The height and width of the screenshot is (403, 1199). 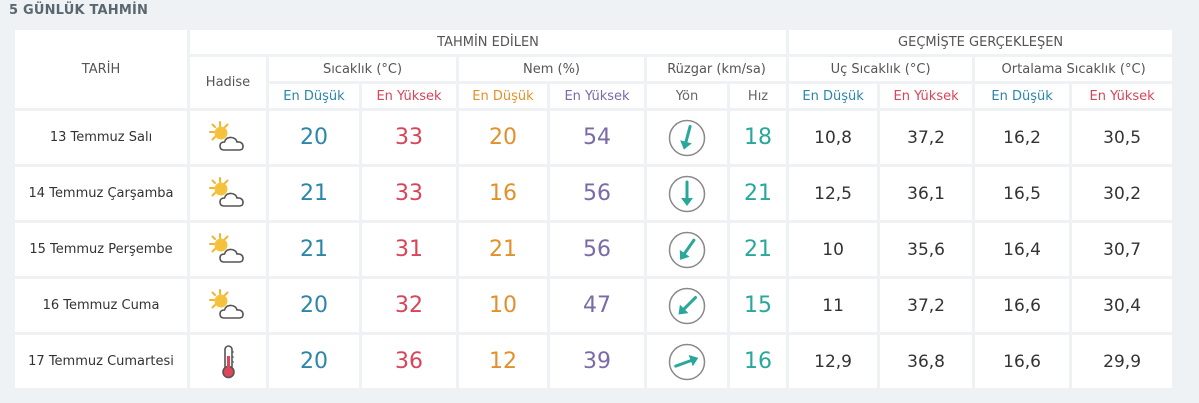 What do you see at coordinates (717, 69) in the screenshot?
I see `header-wind: Rüzgar (km/sa)` at bounding box center [717, 69].